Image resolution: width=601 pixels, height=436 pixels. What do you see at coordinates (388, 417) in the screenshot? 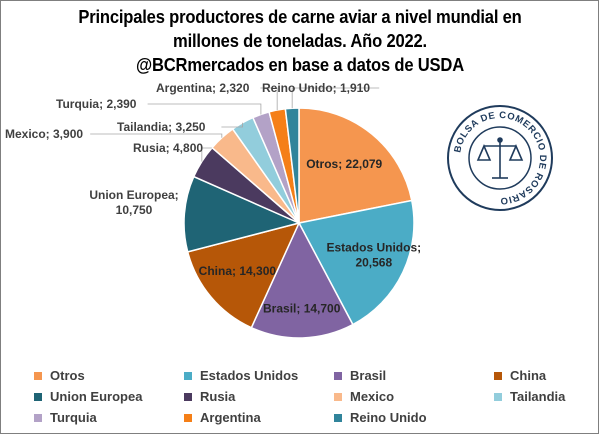
I see `legend-label: Reino Unido` at bounding box center [388, 417].